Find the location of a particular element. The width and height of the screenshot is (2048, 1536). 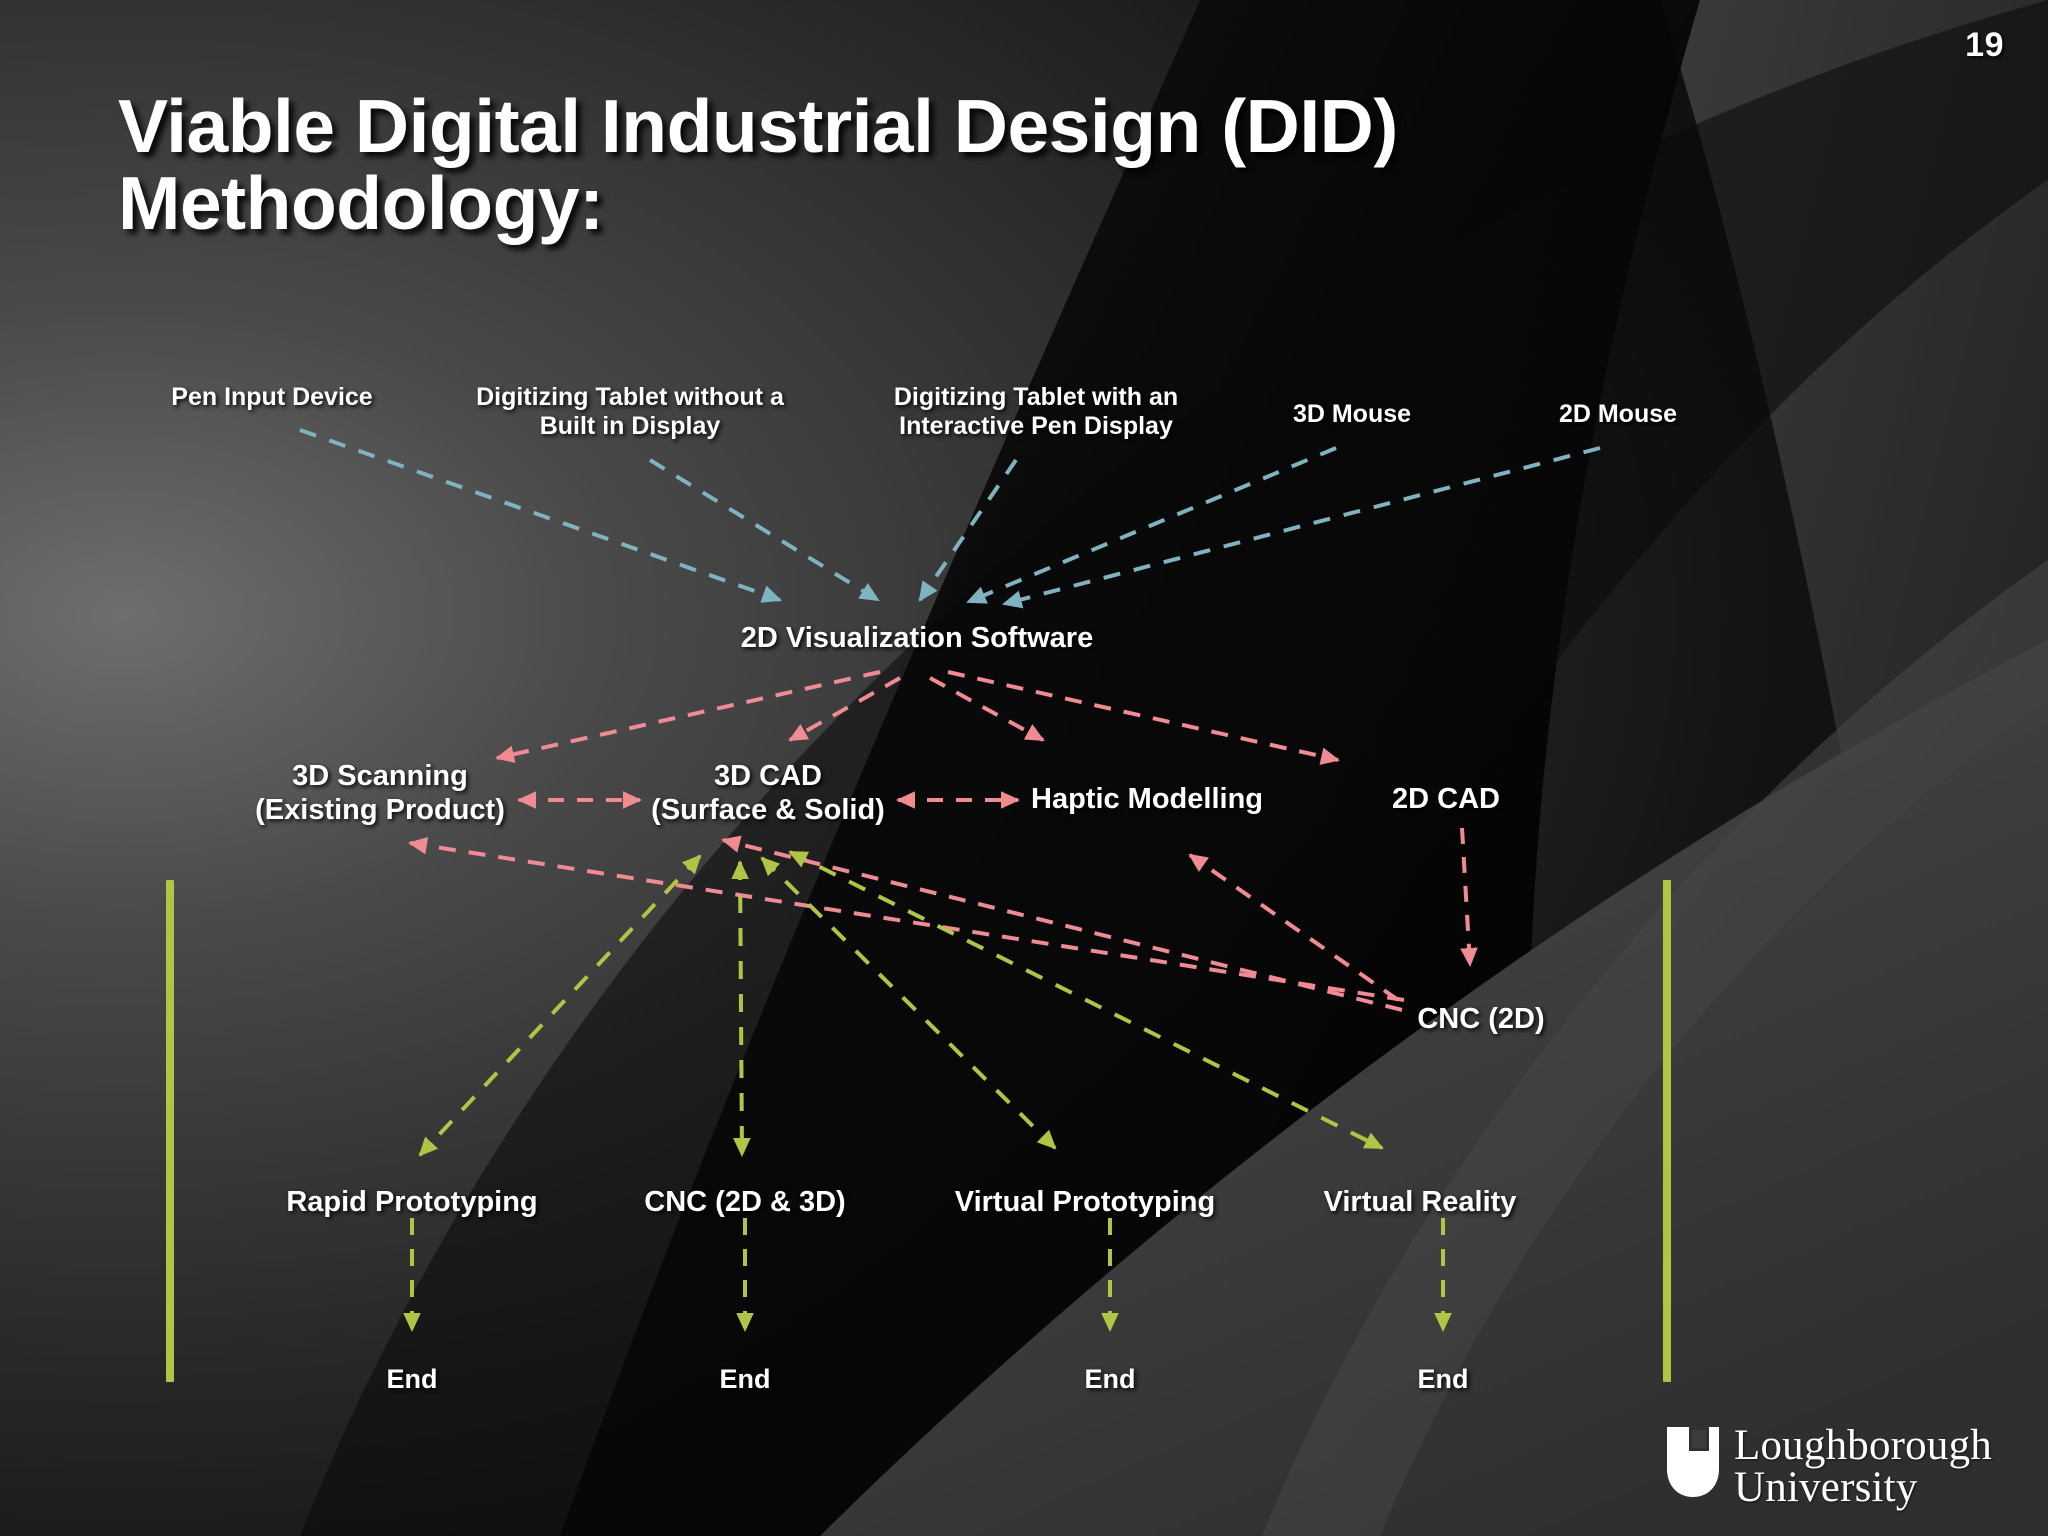

node-end-cnc-2d-3d: End is located at coordinates (745, 1379).